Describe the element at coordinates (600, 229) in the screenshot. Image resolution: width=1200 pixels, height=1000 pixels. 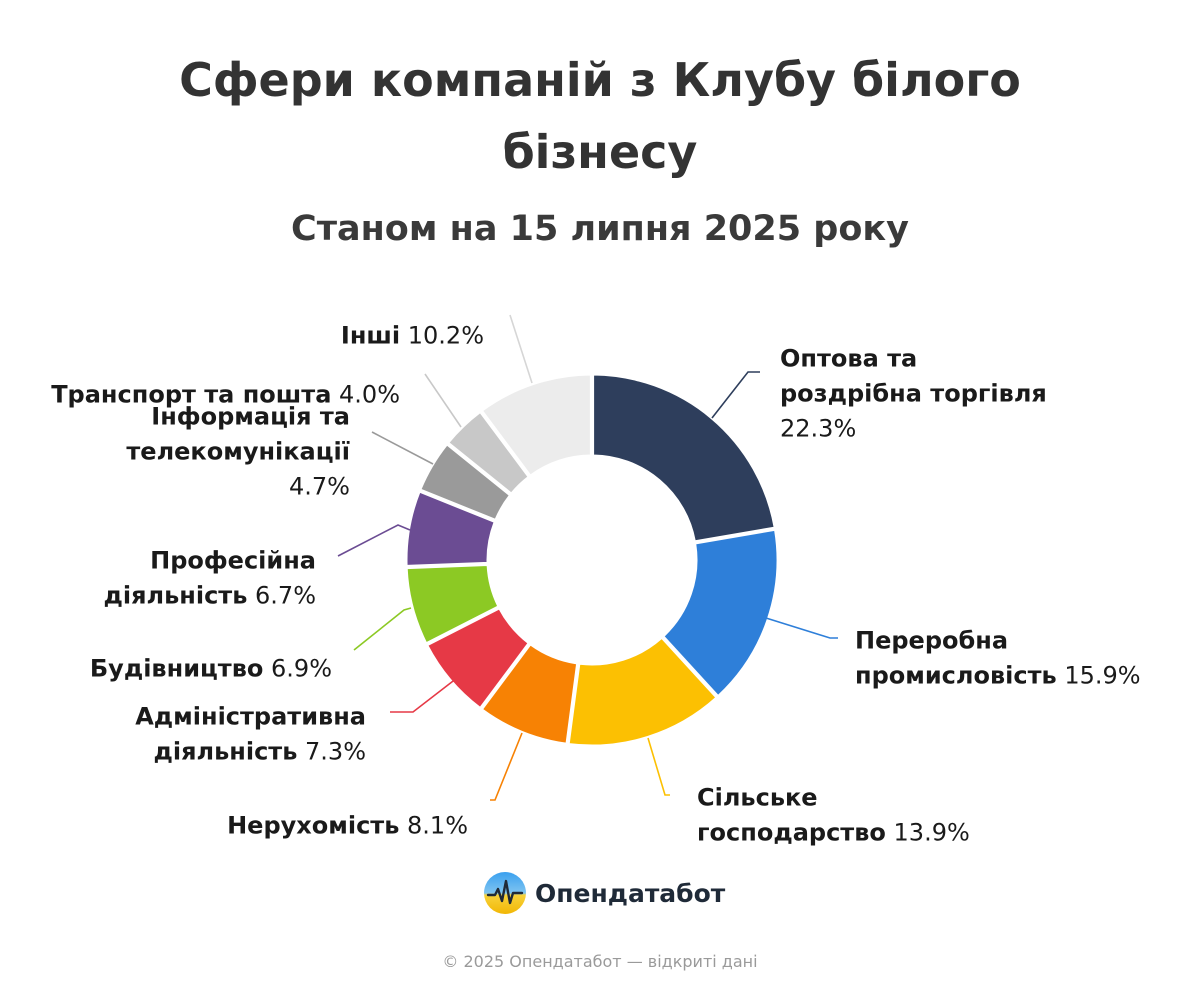
I see `chart-subtitle: Станом на 15 липня 2025 року` at that location.